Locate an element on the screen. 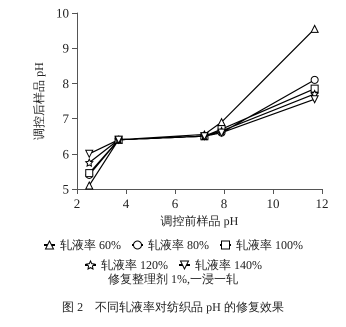 This screenshot has height=327, width=346. text: 图 2 不同轧液率对纺织品 pH 的修复效果 is located at coordinates (173, 307).